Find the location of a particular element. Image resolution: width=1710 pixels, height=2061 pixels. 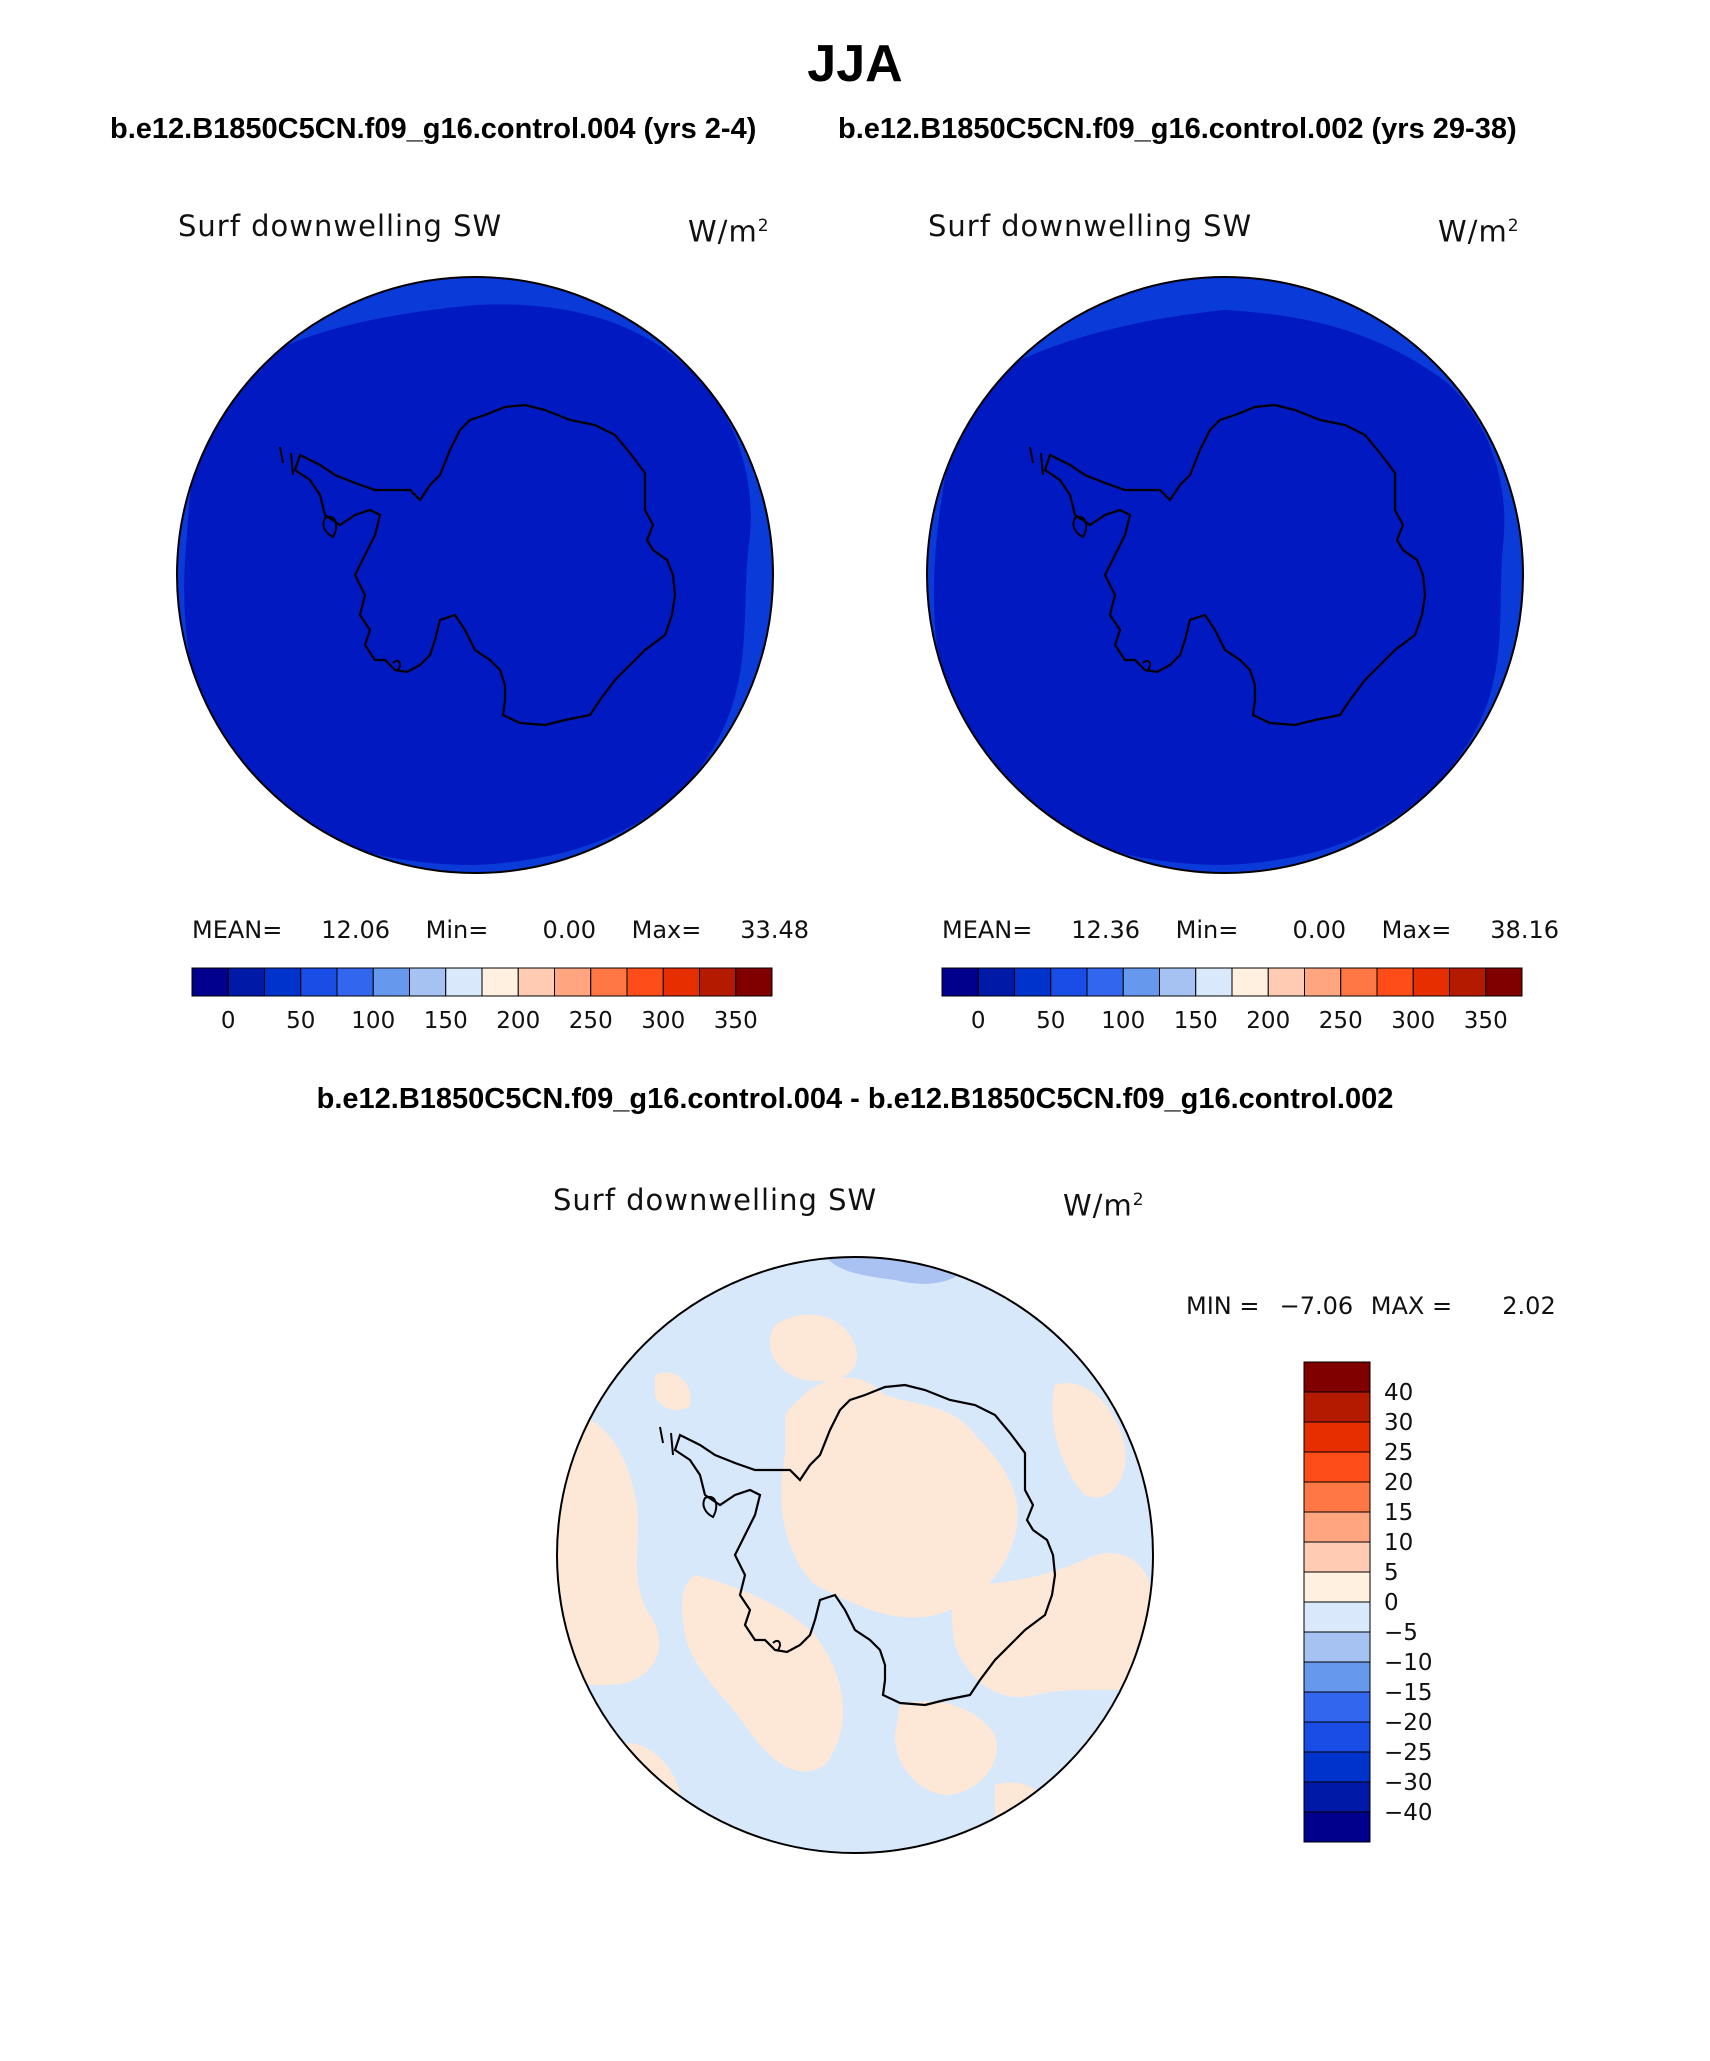

left-colorbar-tick-label: 250 is located at coordinates (591, 1021).